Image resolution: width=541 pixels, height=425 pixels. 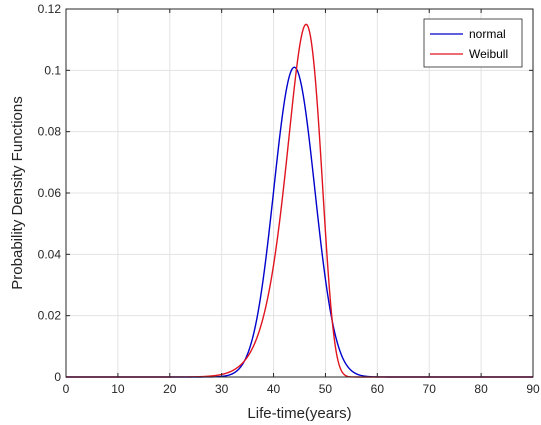 What do you see at coordinates (488, 54) in the screenshot?
I see `legend-label-weibull: Weibull` at bounding box center [488, 54].